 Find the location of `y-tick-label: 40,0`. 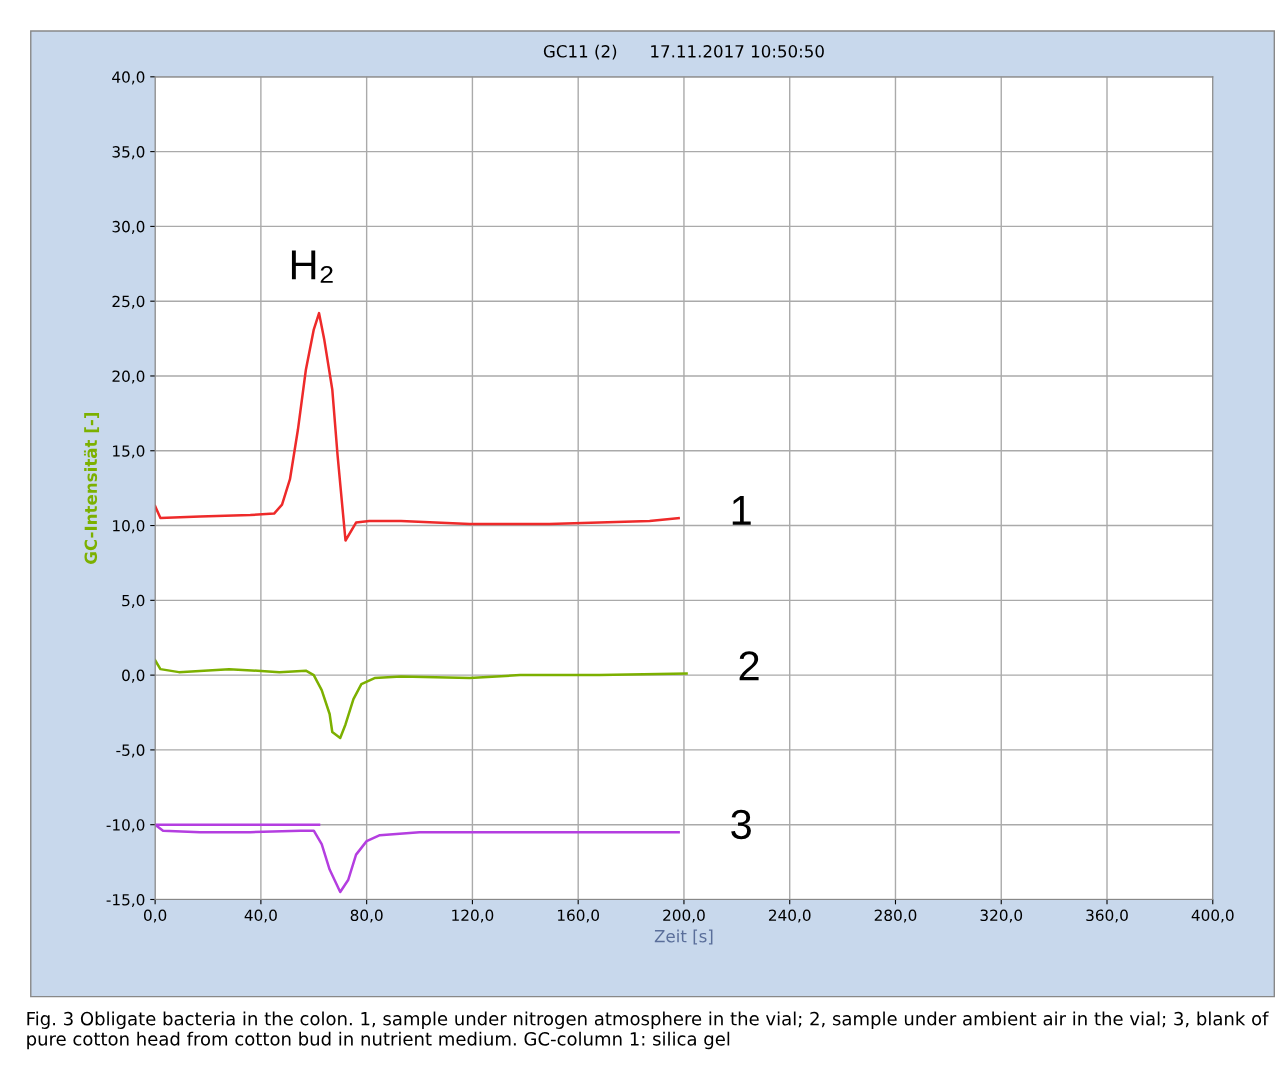

y-tick-label: 40,0 is located at coordinates (128, 78).